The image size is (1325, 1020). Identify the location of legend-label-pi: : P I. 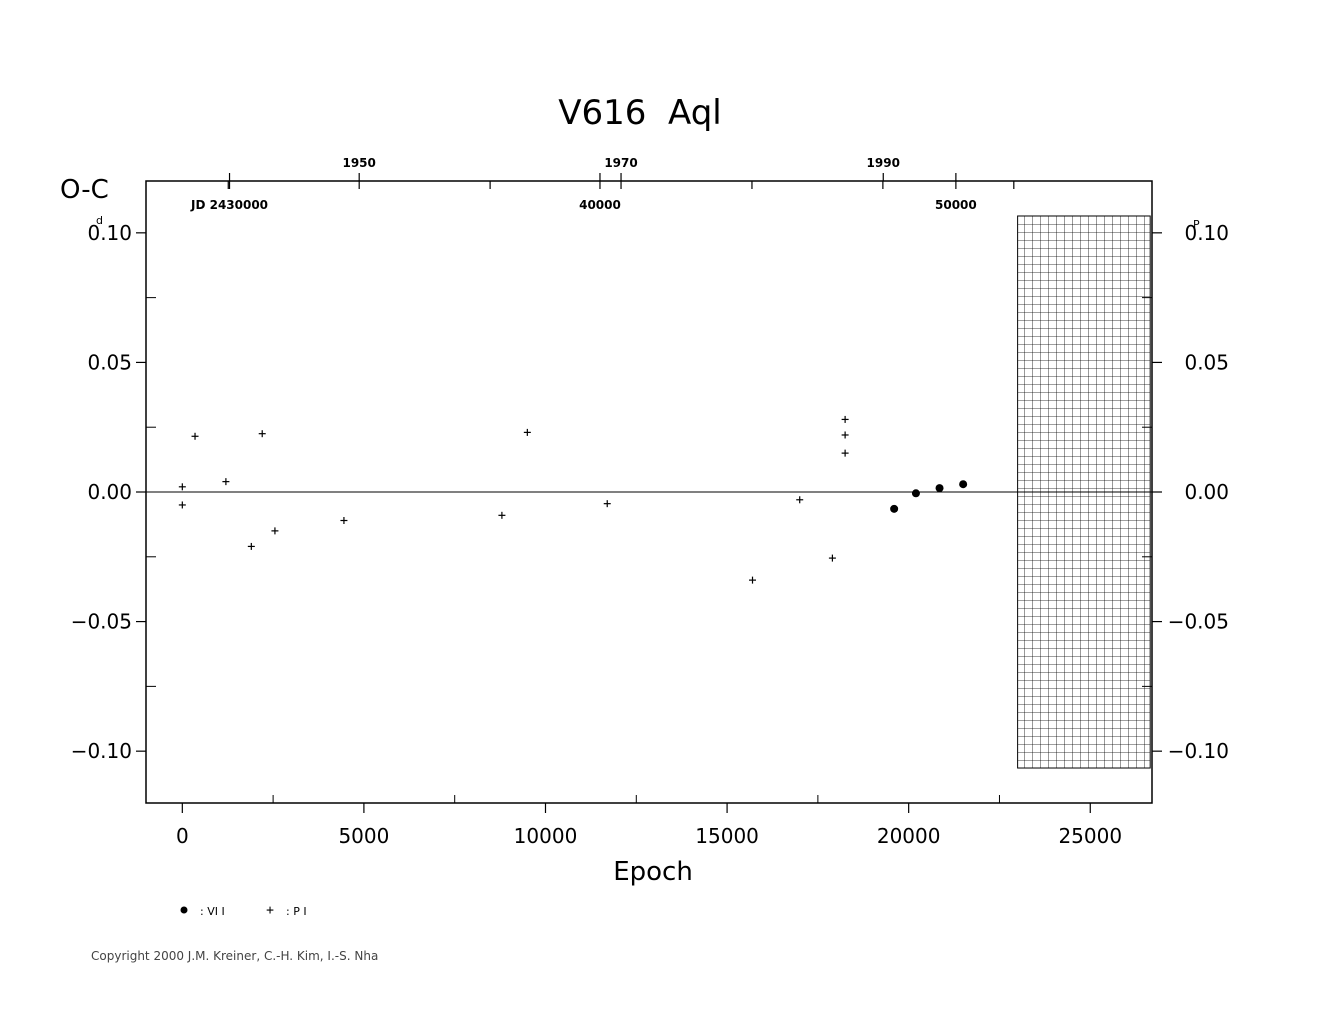
(296, 911).